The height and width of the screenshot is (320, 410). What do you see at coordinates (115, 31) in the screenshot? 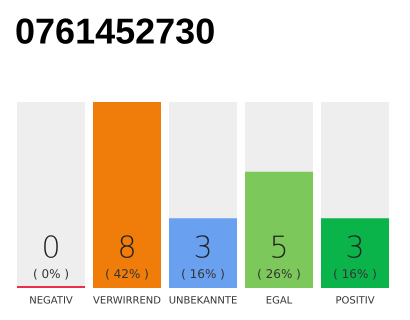
I see `chart-title: 0761452730` at bounding box center [115, 31].